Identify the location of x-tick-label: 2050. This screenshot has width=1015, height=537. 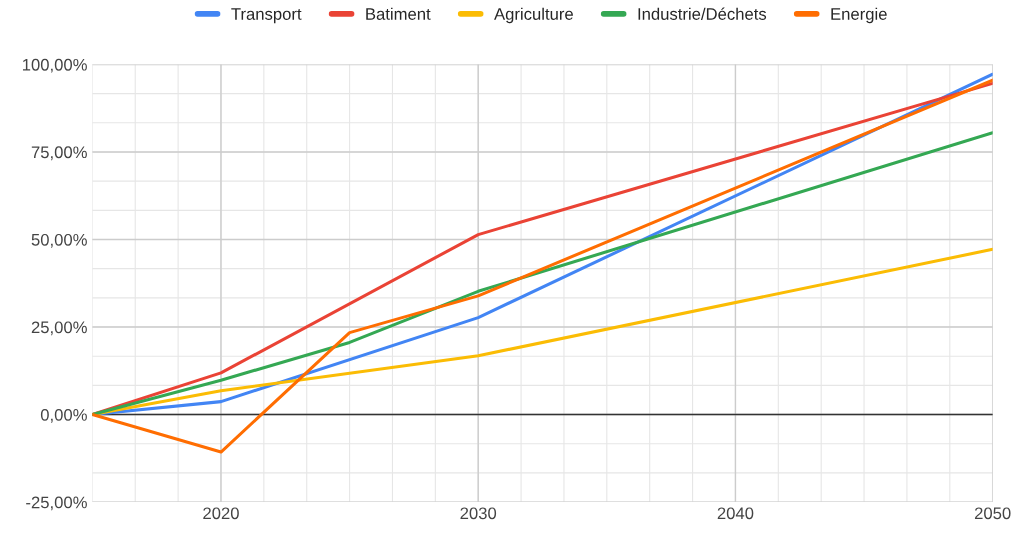
(992, 513).